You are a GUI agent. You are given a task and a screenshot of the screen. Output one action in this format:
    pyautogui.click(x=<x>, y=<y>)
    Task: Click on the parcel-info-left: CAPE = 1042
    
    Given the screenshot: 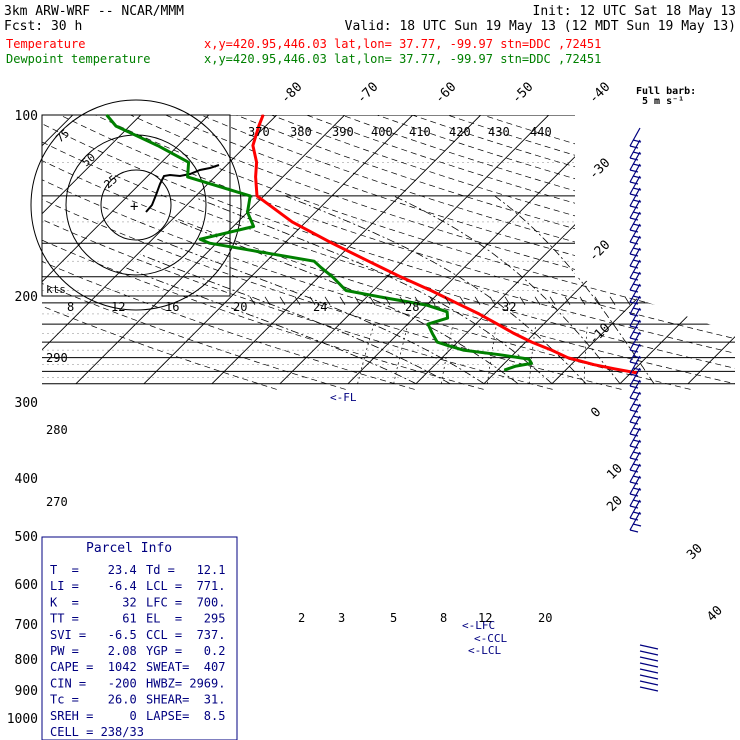 What is the action you would take?
    pyautogui.click(x=93, y=667)
    